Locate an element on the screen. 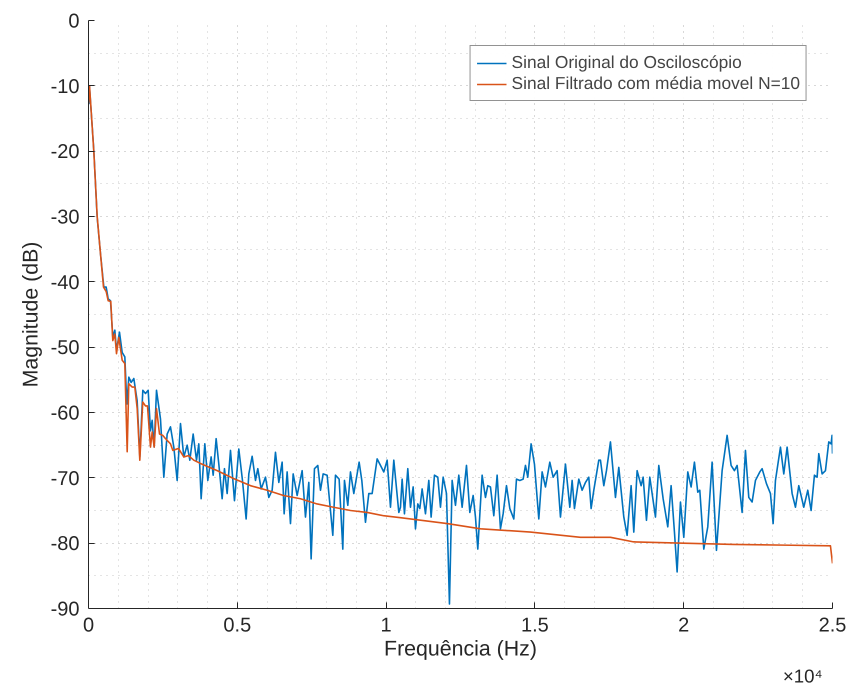 This screenshot has width=850, height=687. legend-label: Sinal Filtrado com média movel N=10 is located at coordinates (656, 83).